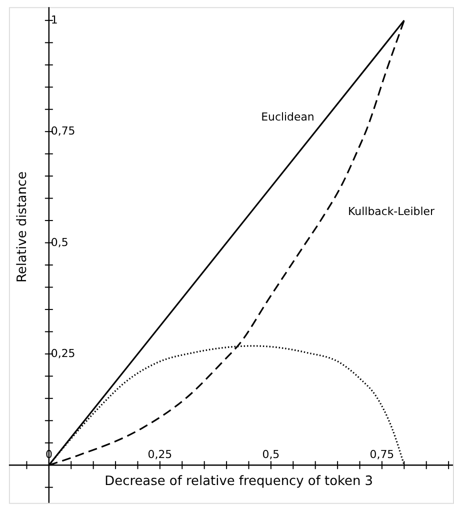 The height and width of the screenshot is (505, 454). What do you see at coordinates (54, 19) in the screenshot?
I see `y-tick-label: 1` at bounding box center [54, 19].